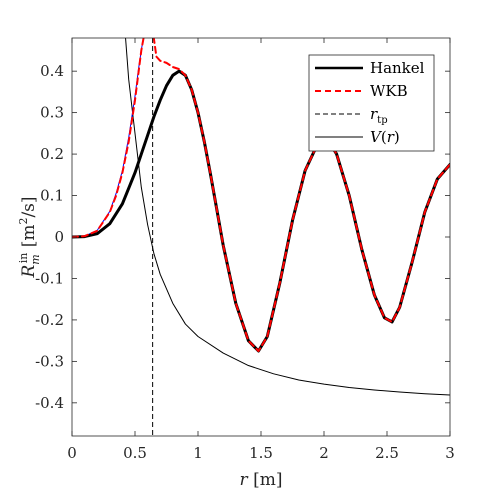 The image size is (498, 498). I want to click on y-tick-label: 0, so click(59, 237).